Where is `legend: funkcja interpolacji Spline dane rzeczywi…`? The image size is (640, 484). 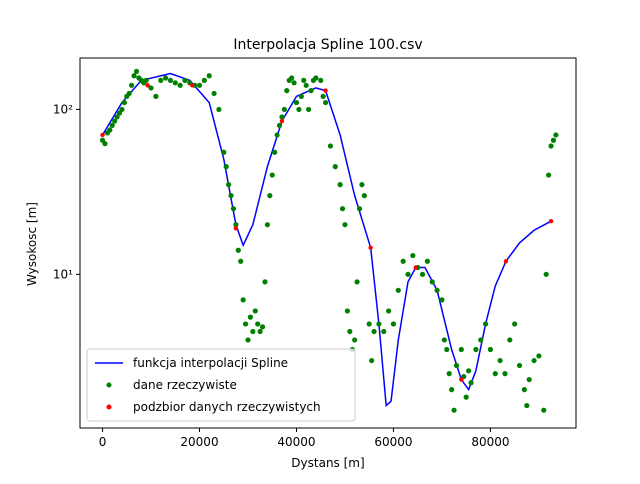
legend: funkcja interpolacji Spline dane rzeczywi… is located at coordinates (221, 385).